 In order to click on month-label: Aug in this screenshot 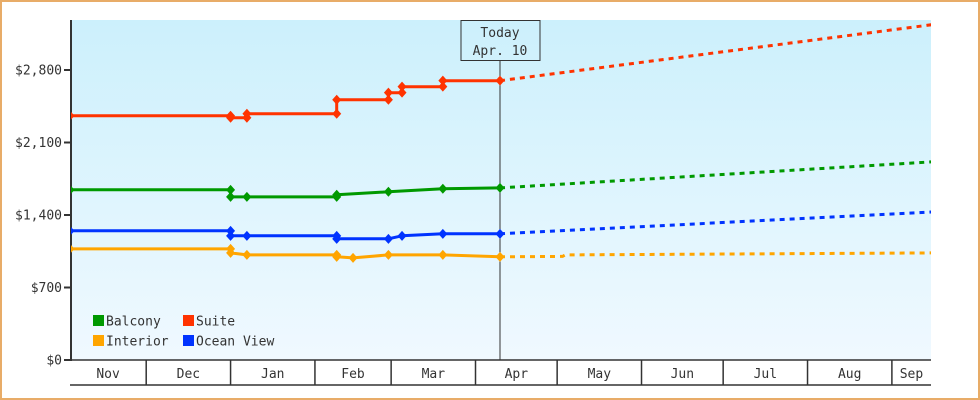, I will do `click(849, 374)`.